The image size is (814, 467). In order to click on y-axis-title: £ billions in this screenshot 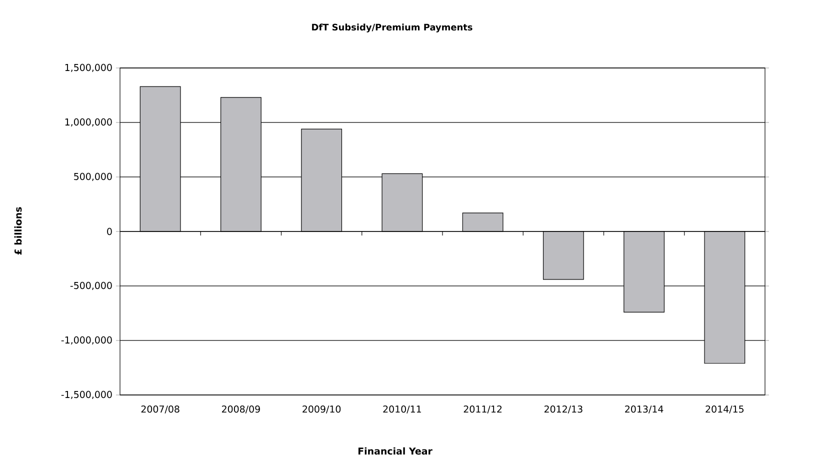, I will do `click(18, 231)`.